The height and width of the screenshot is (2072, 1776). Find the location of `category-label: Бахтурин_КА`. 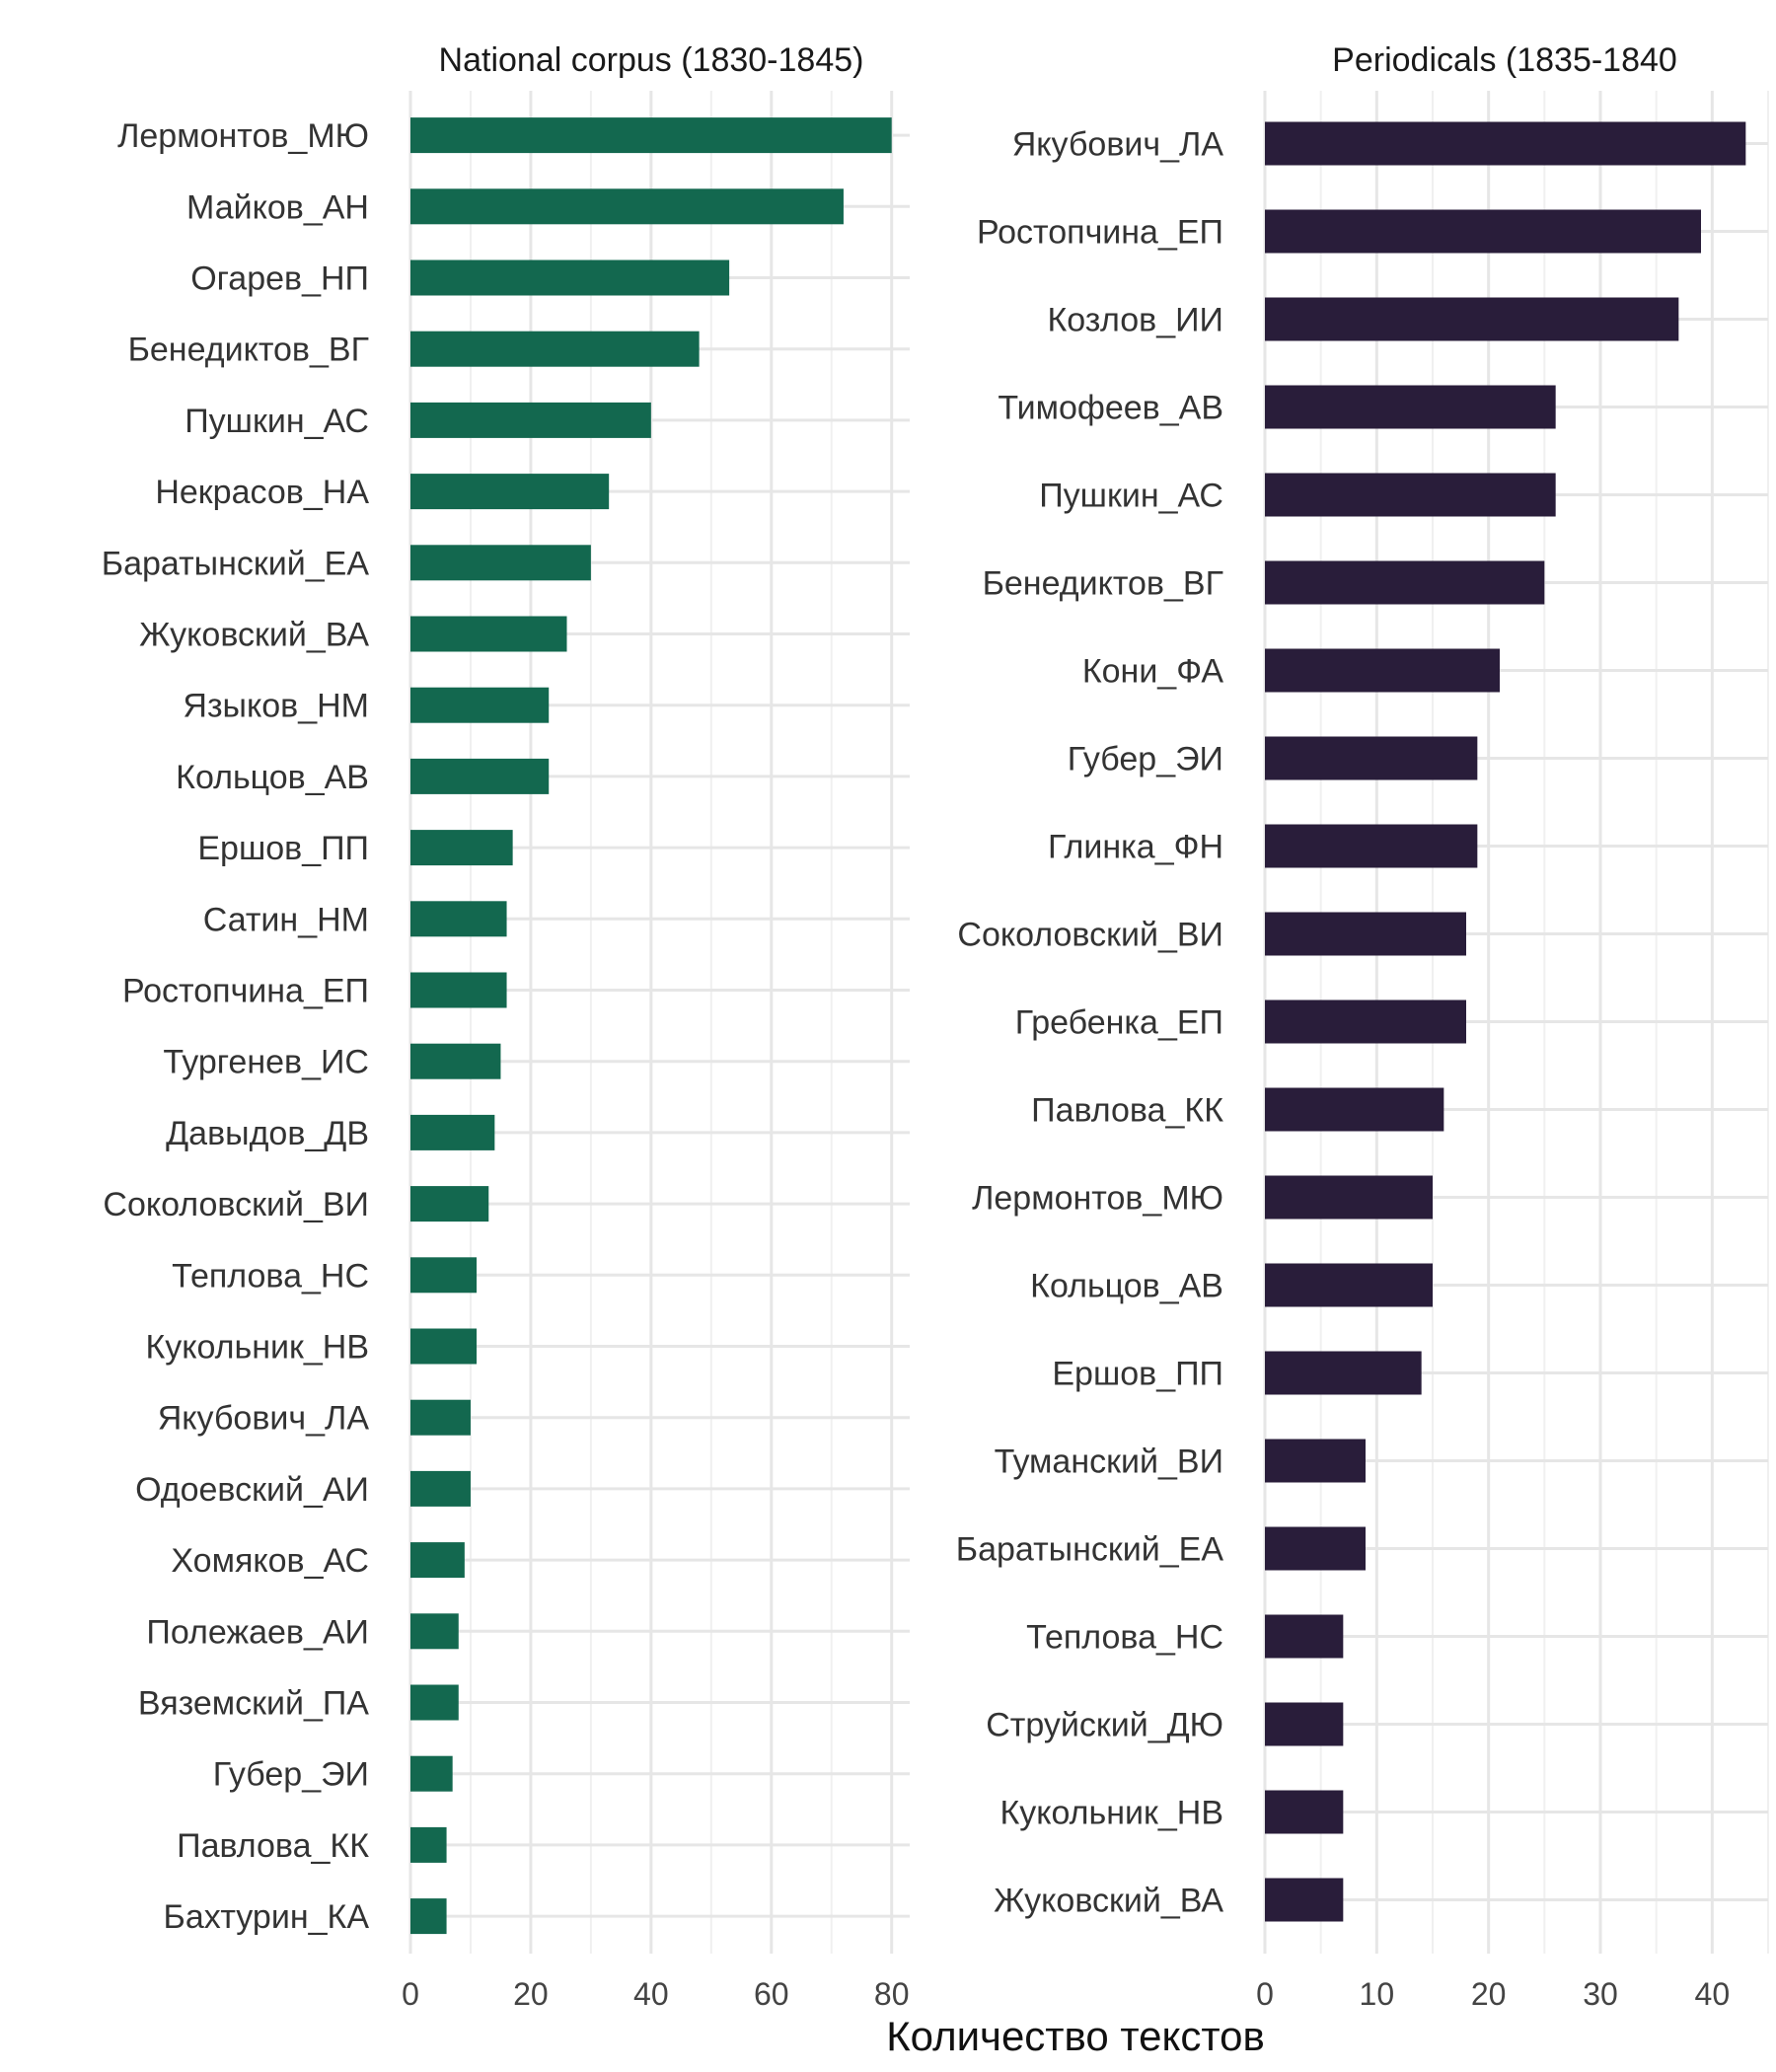

category-label: Бахтурин_КА is located at coordinates (267, 1917).